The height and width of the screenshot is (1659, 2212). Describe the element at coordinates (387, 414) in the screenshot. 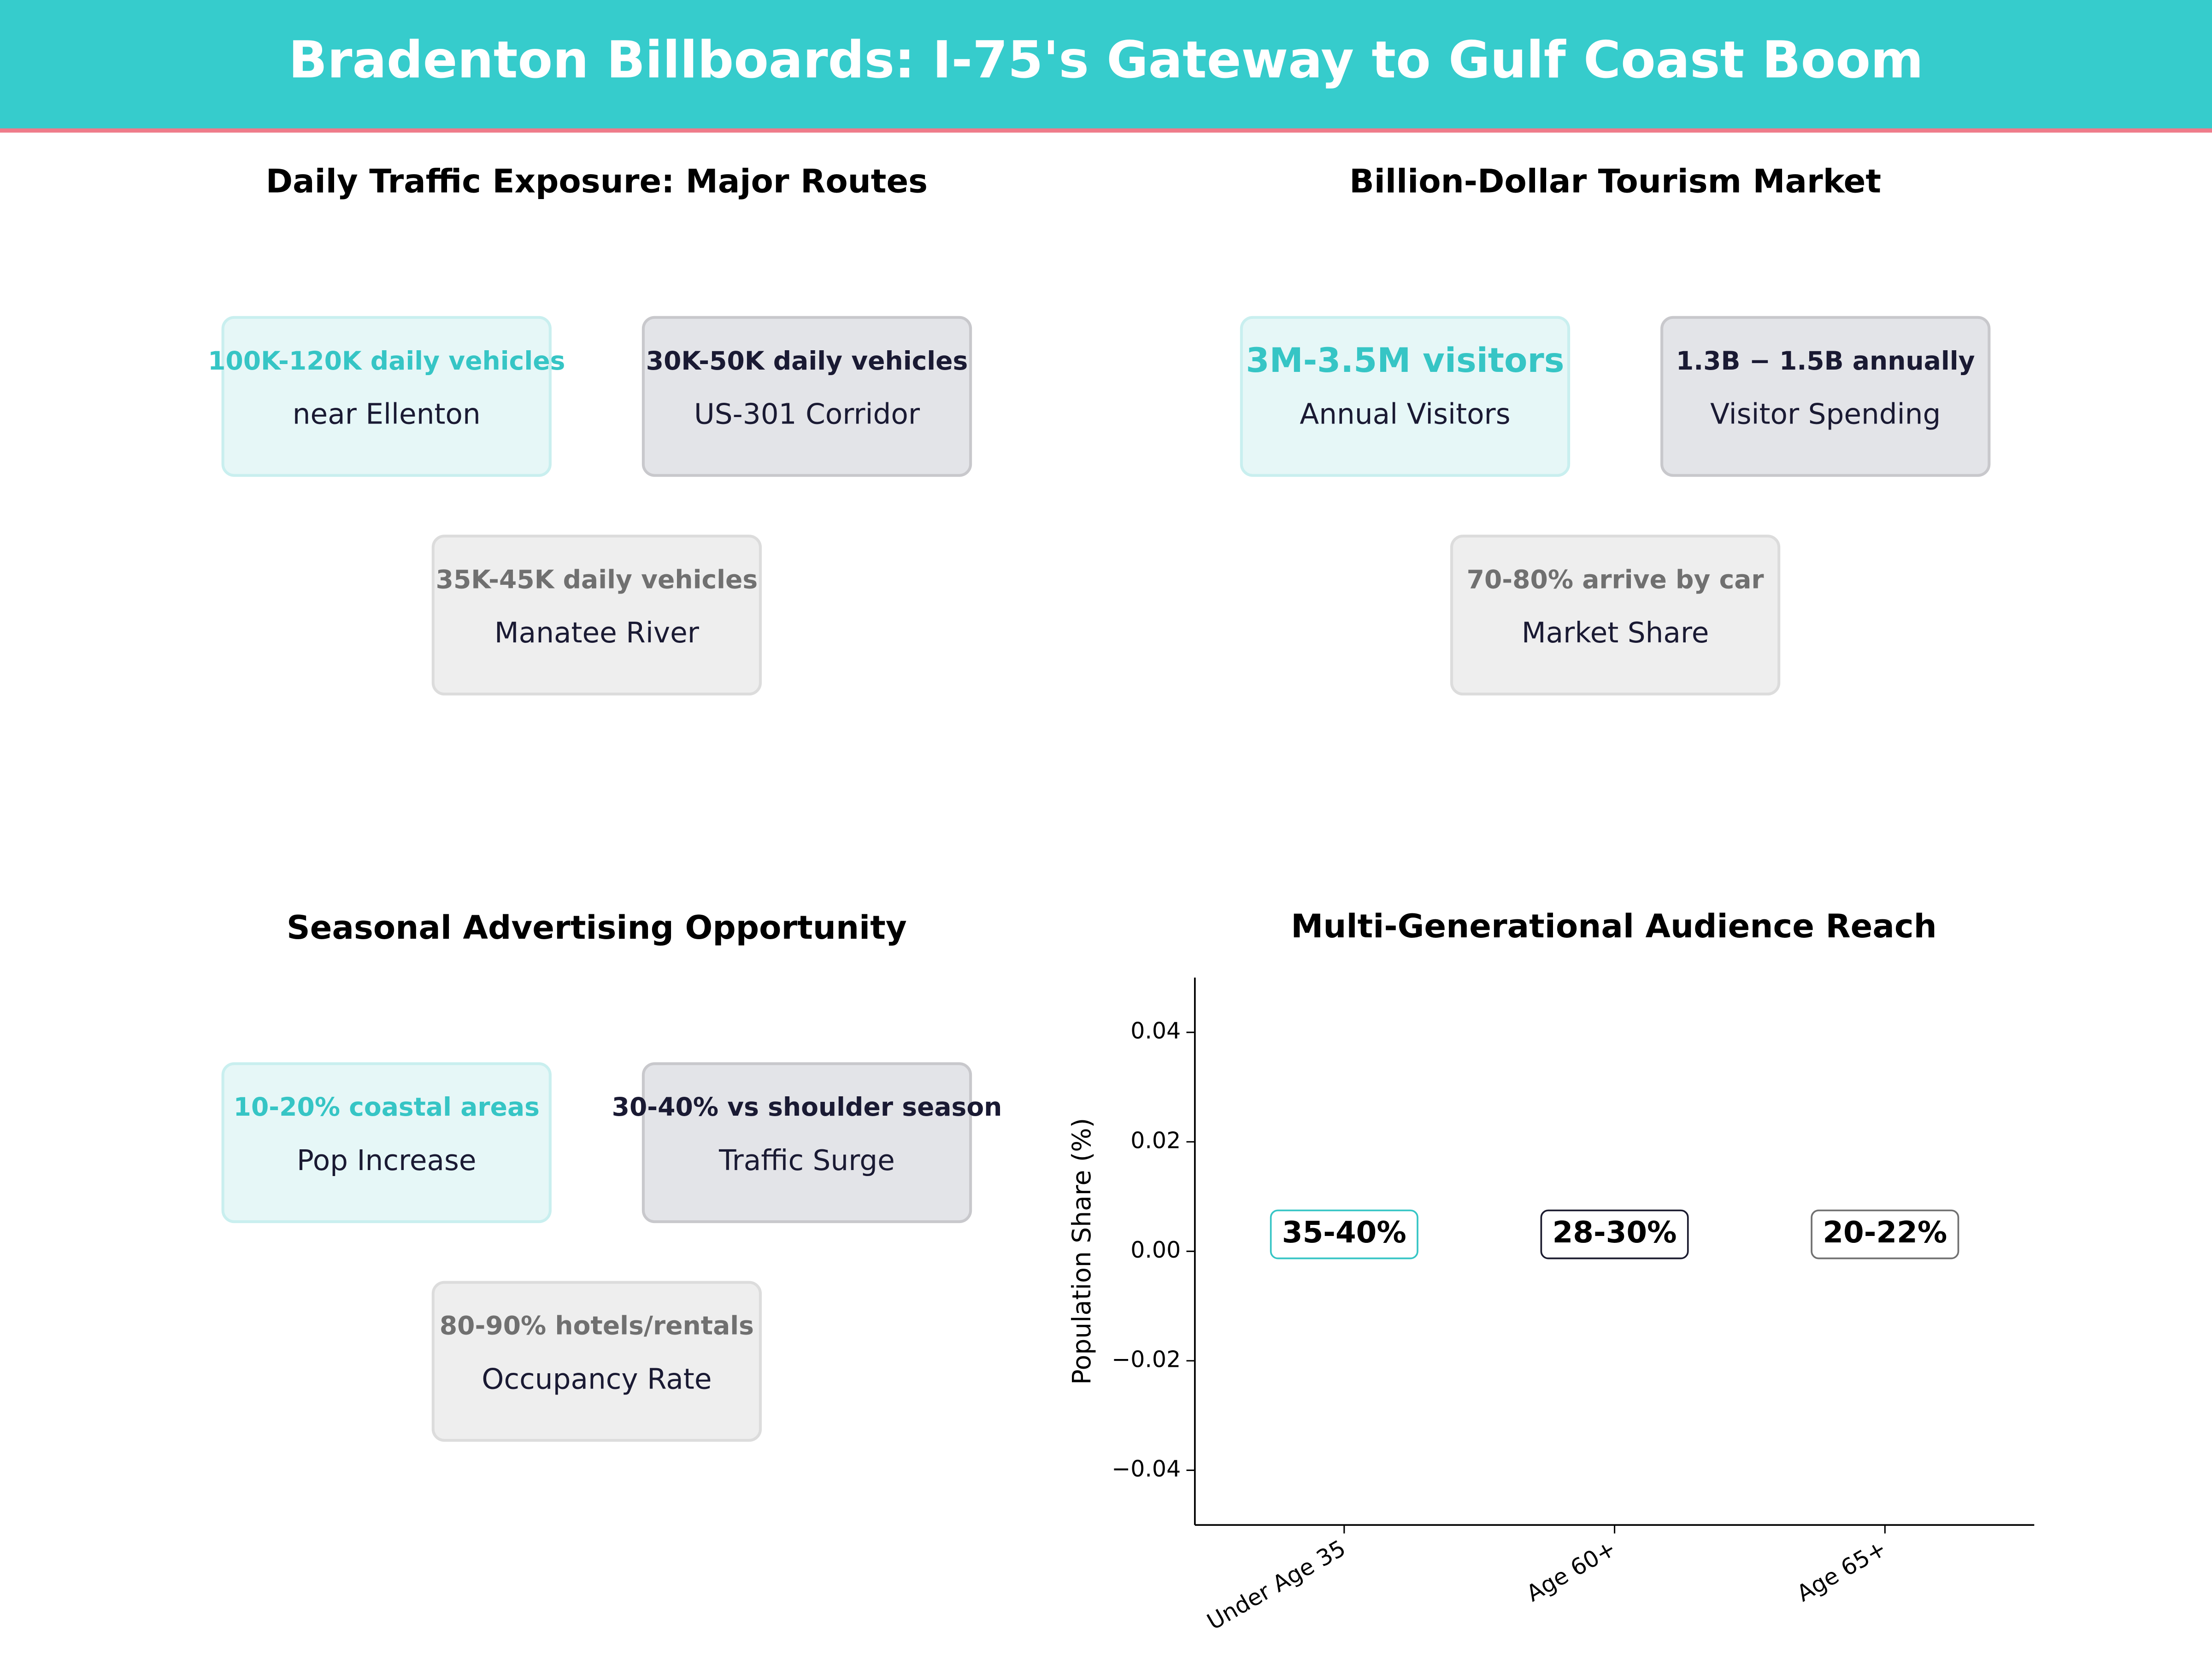

I see `stat-label: near Ellenton` at that location.